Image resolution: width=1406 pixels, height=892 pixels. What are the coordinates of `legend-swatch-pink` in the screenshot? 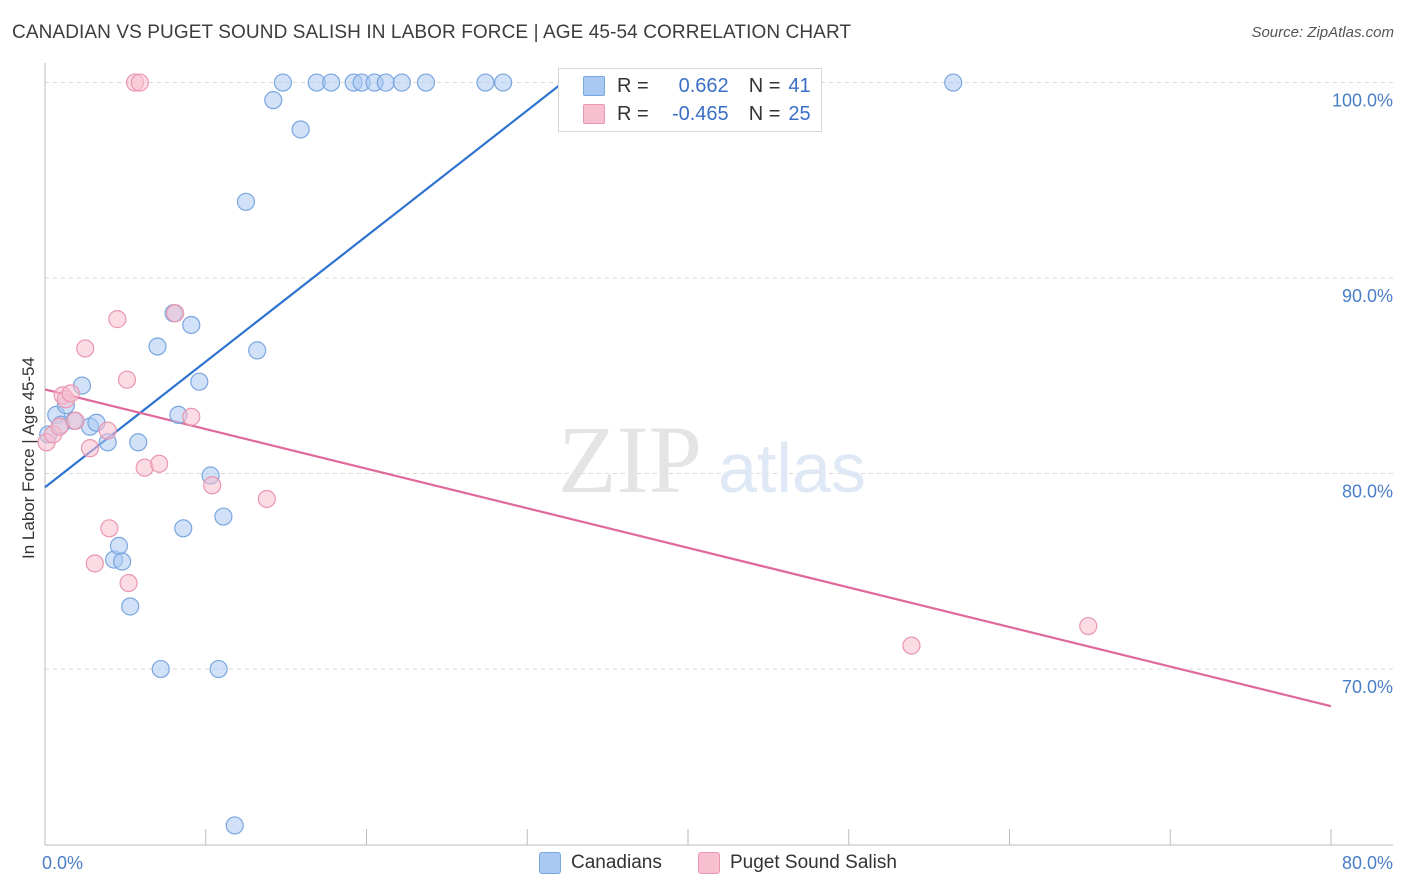 It's located at (594, 114).